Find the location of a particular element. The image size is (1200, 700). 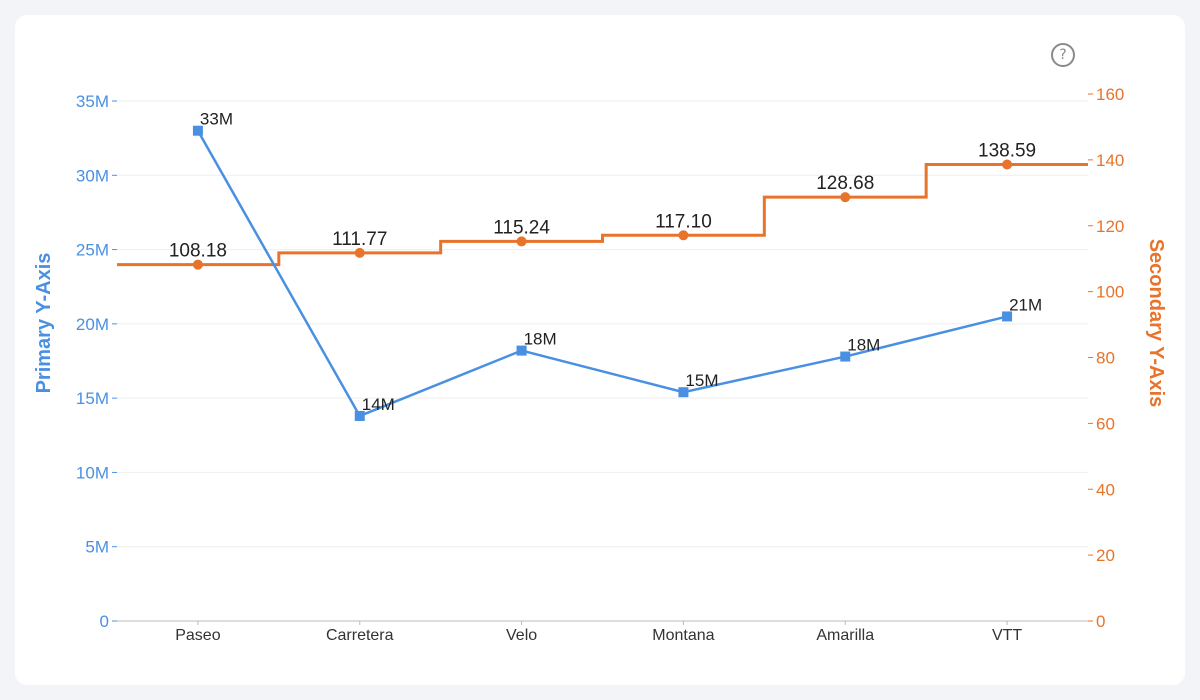

category-label: Paseo is located at coordinates (197, 635).